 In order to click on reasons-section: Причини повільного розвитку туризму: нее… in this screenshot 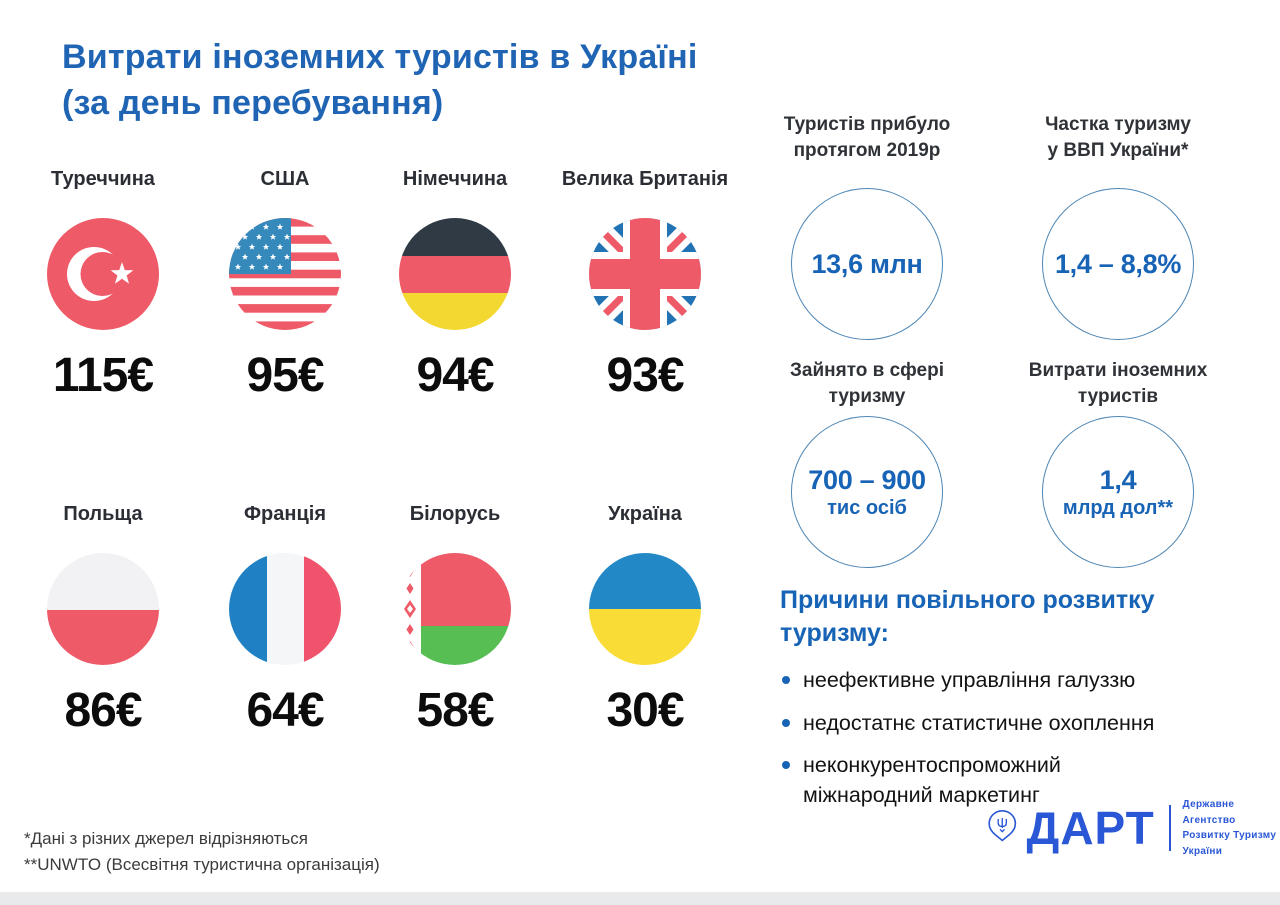, I will do `click(1020, 704)`.